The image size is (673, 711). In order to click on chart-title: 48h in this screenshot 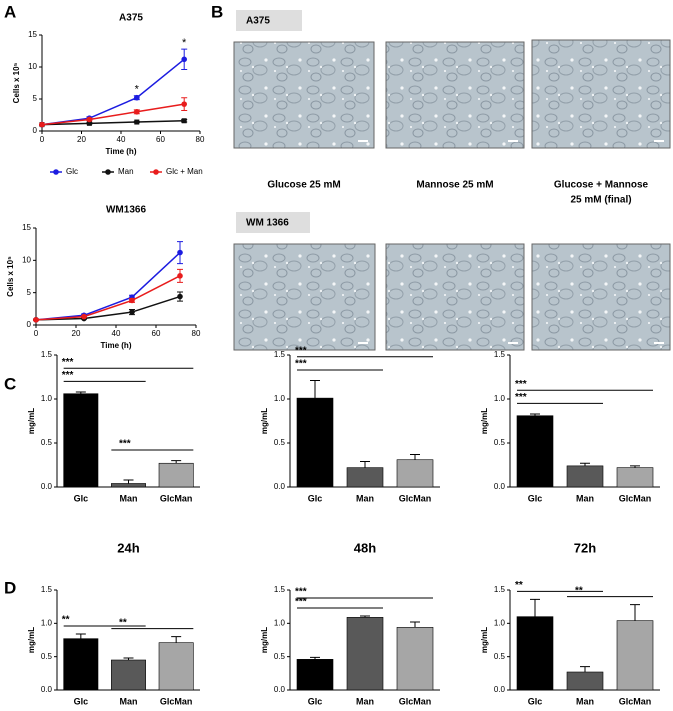, I will do `click(365, 547)`.